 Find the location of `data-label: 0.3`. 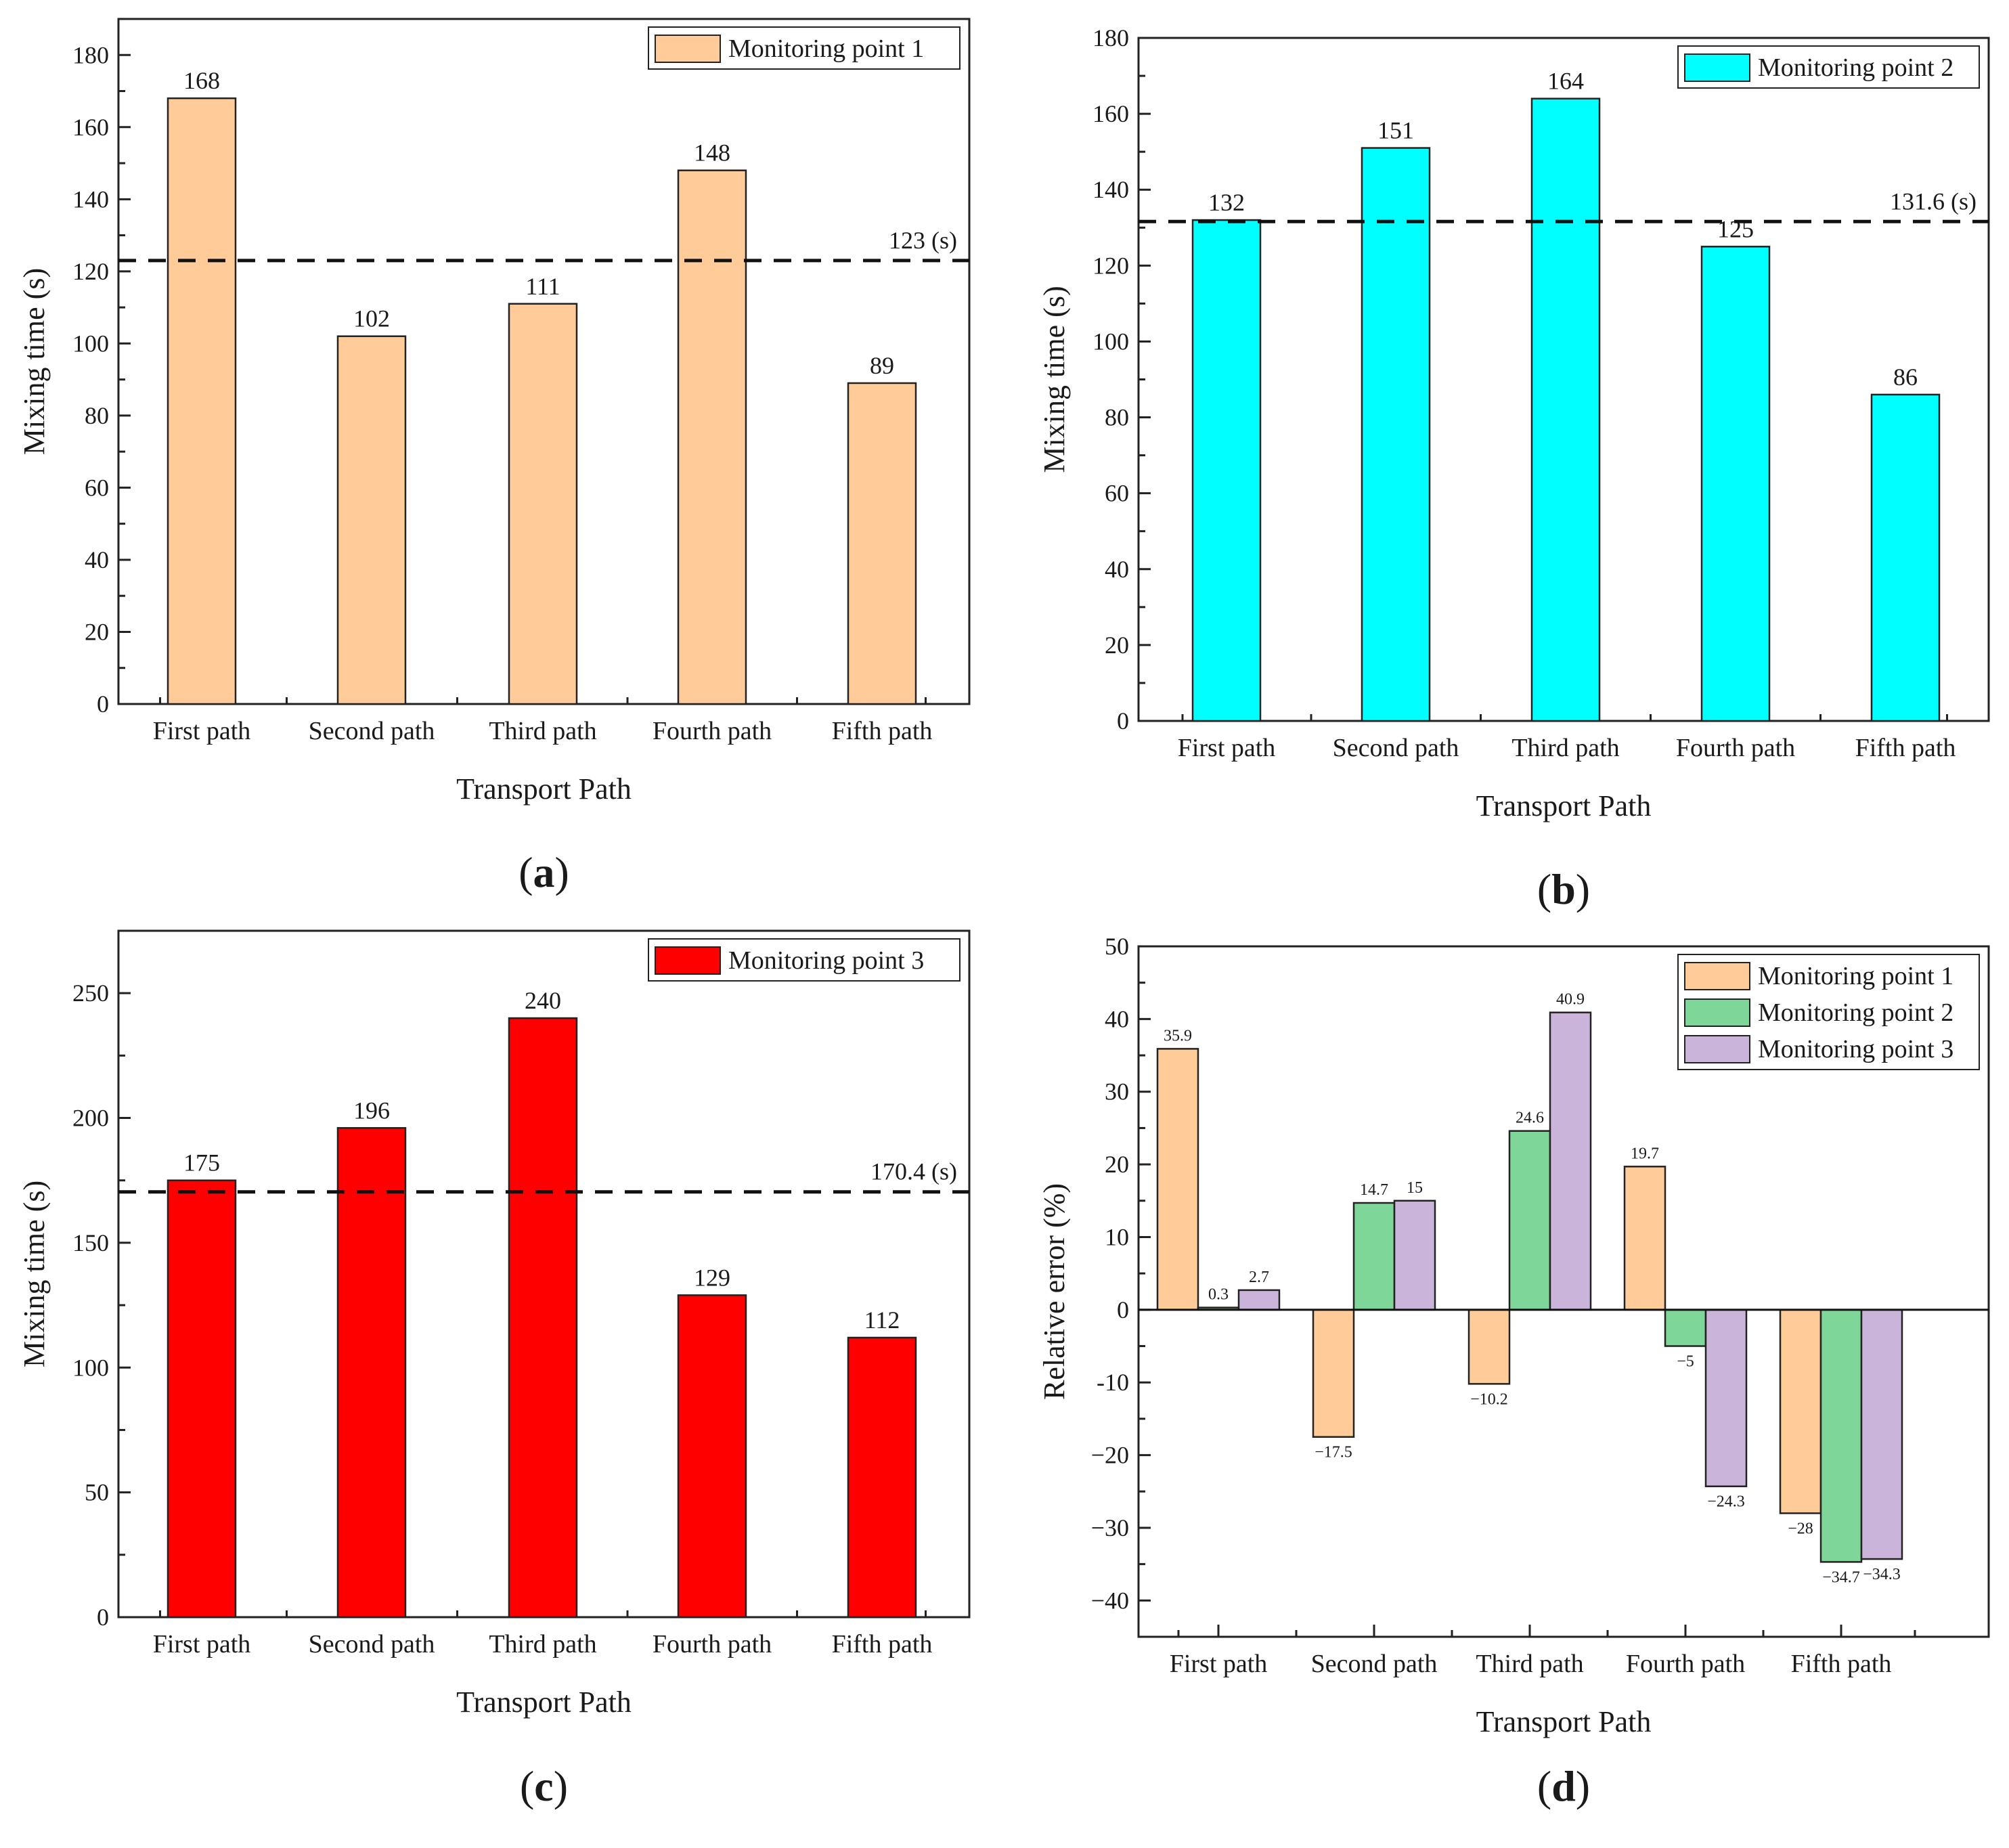

data-label: 0.3 is located at coordinates (1219, 1295).